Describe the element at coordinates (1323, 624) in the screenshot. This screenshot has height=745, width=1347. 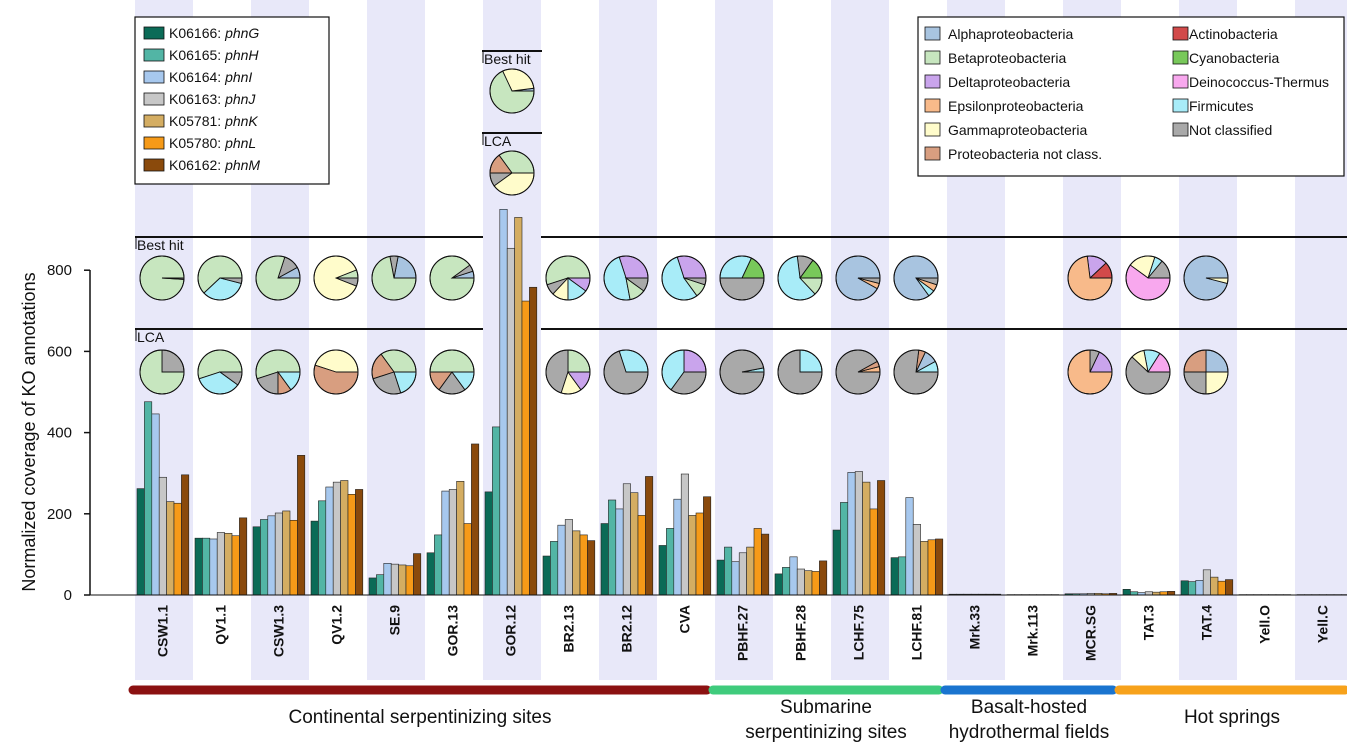
I see `sample-label-Yell.C: Yell.C` at that location.